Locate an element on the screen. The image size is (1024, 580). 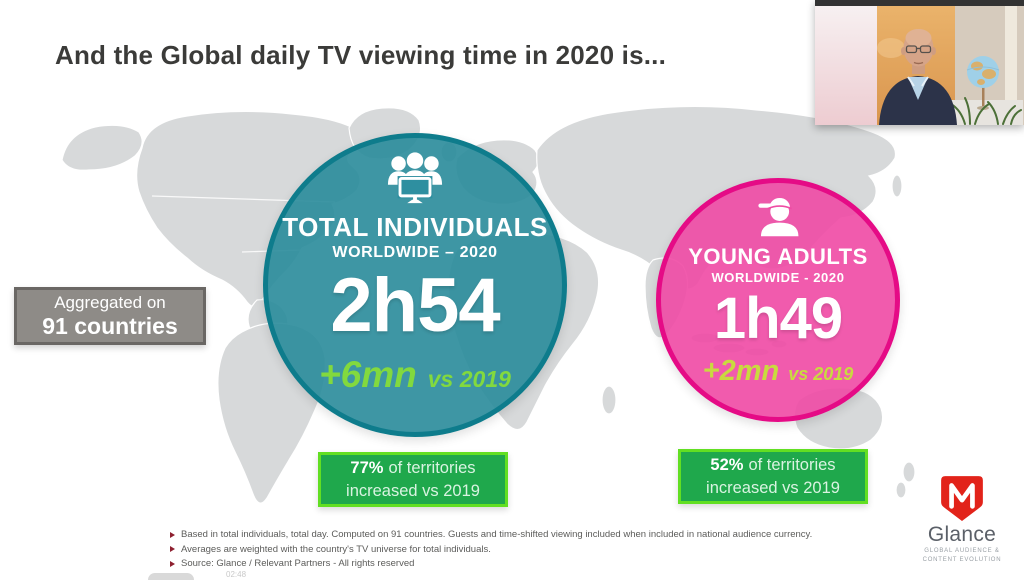
young-adult-icon is located at coordinates (778, 217).